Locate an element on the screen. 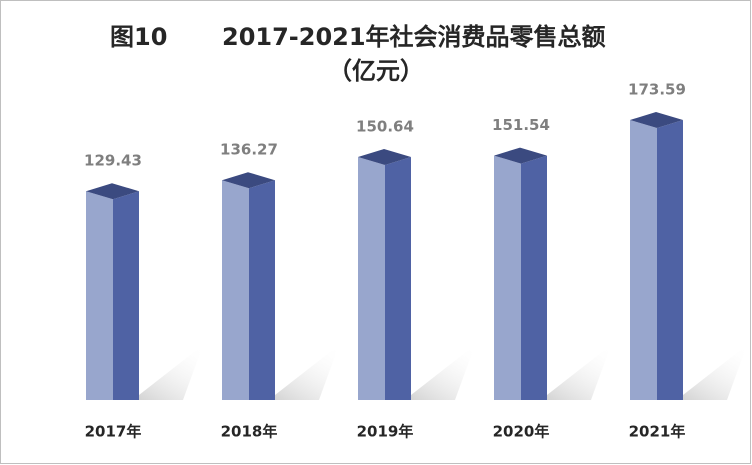 This screenshot has height=465, width=752. chart-unit: （亿元） is located at coordinates (376, 71).